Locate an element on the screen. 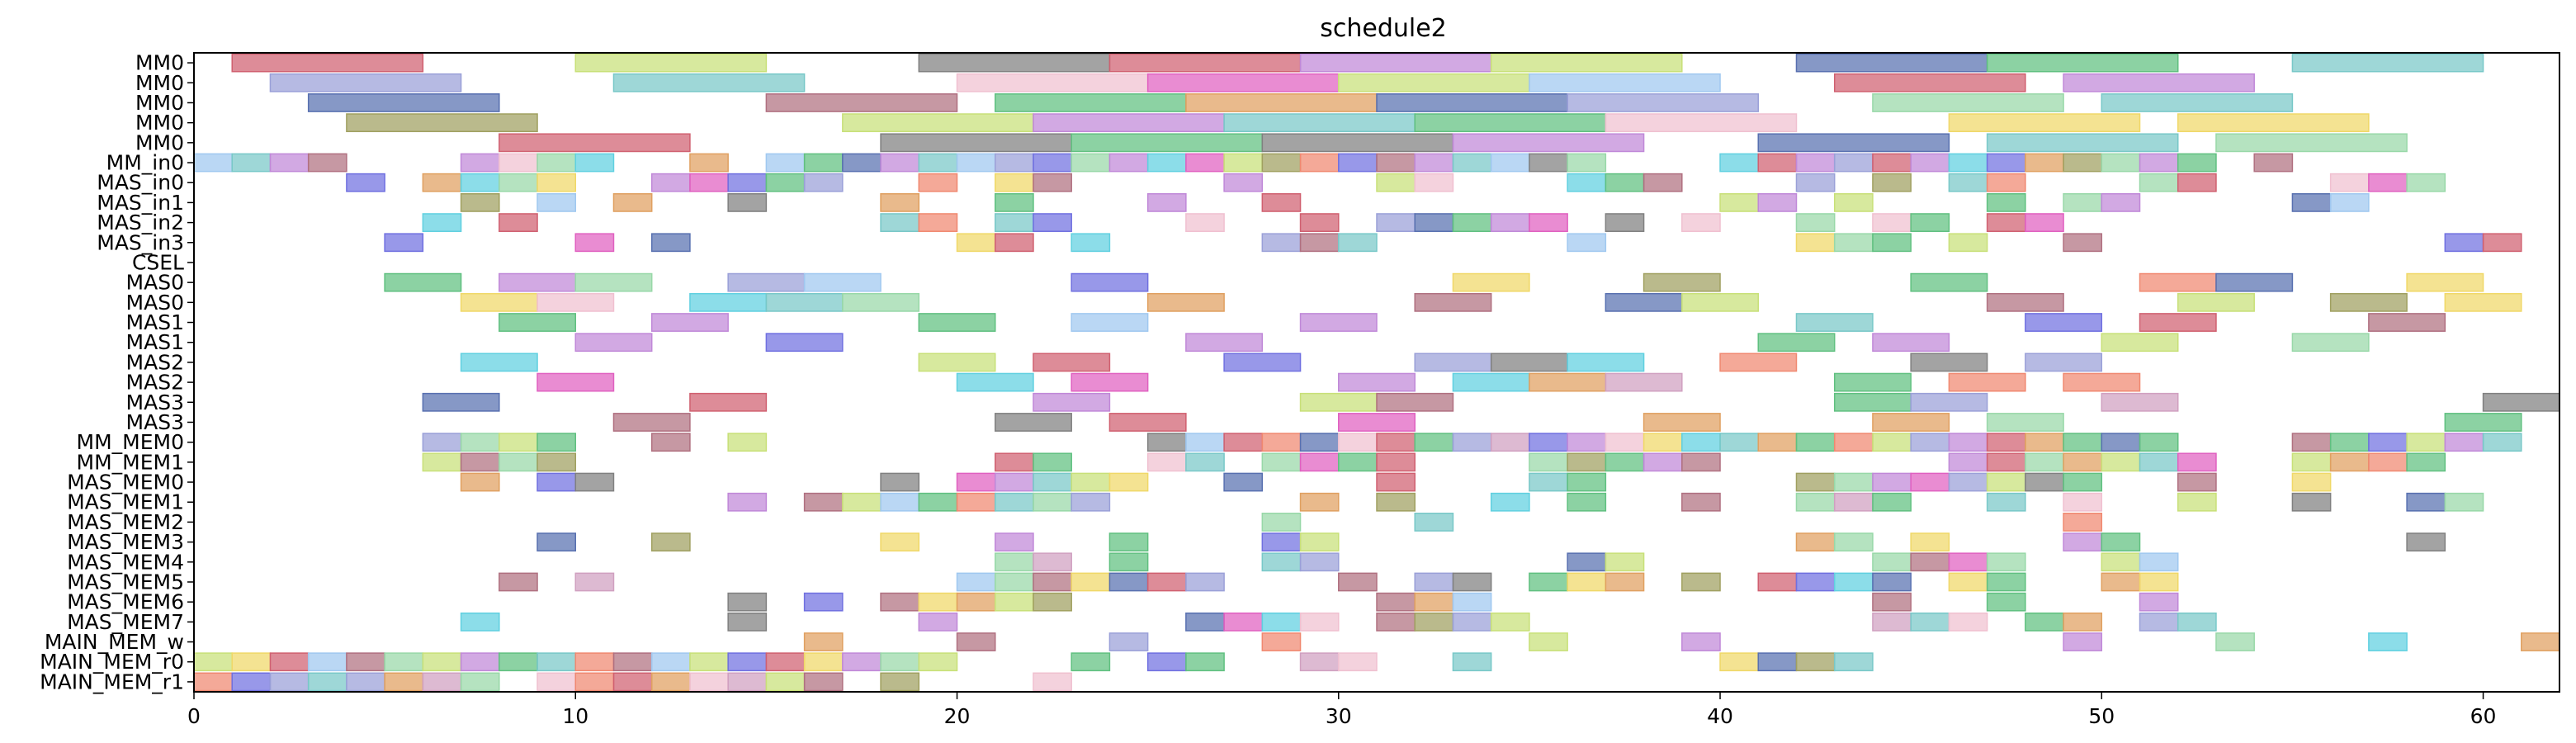 This screenshot has height=743, width=2576. y-tick-label: MAS_MEM2 is located at coordinates (126, 522).